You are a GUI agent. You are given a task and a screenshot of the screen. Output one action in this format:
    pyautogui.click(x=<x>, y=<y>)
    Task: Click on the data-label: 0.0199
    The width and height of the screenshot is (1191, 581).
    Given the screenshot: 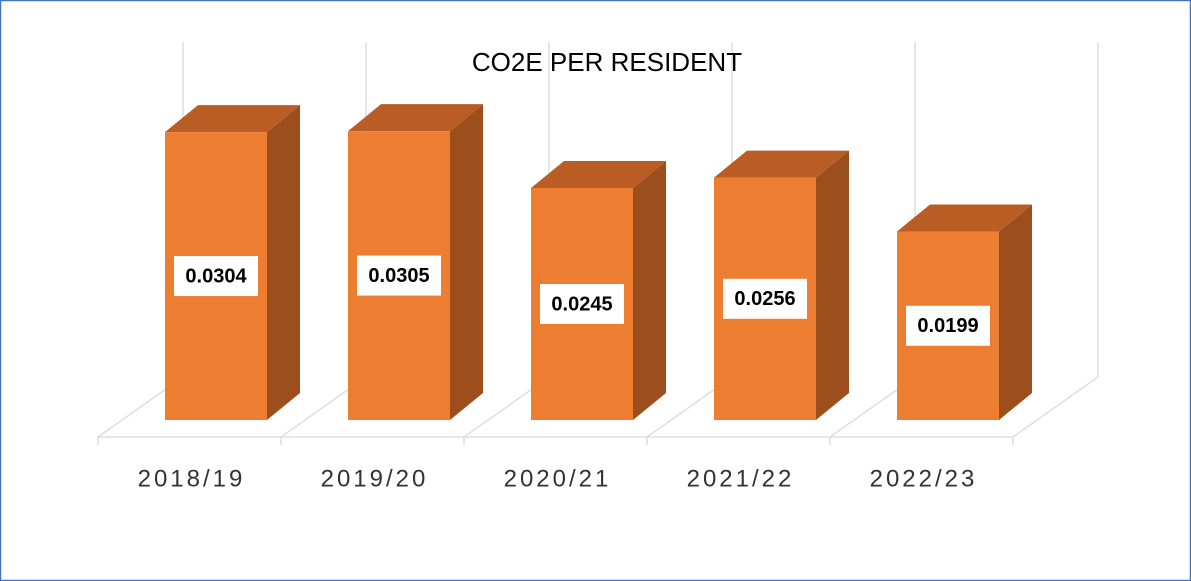 What is the action you would take?
    pyautogui.click(x=947, y=326)
    